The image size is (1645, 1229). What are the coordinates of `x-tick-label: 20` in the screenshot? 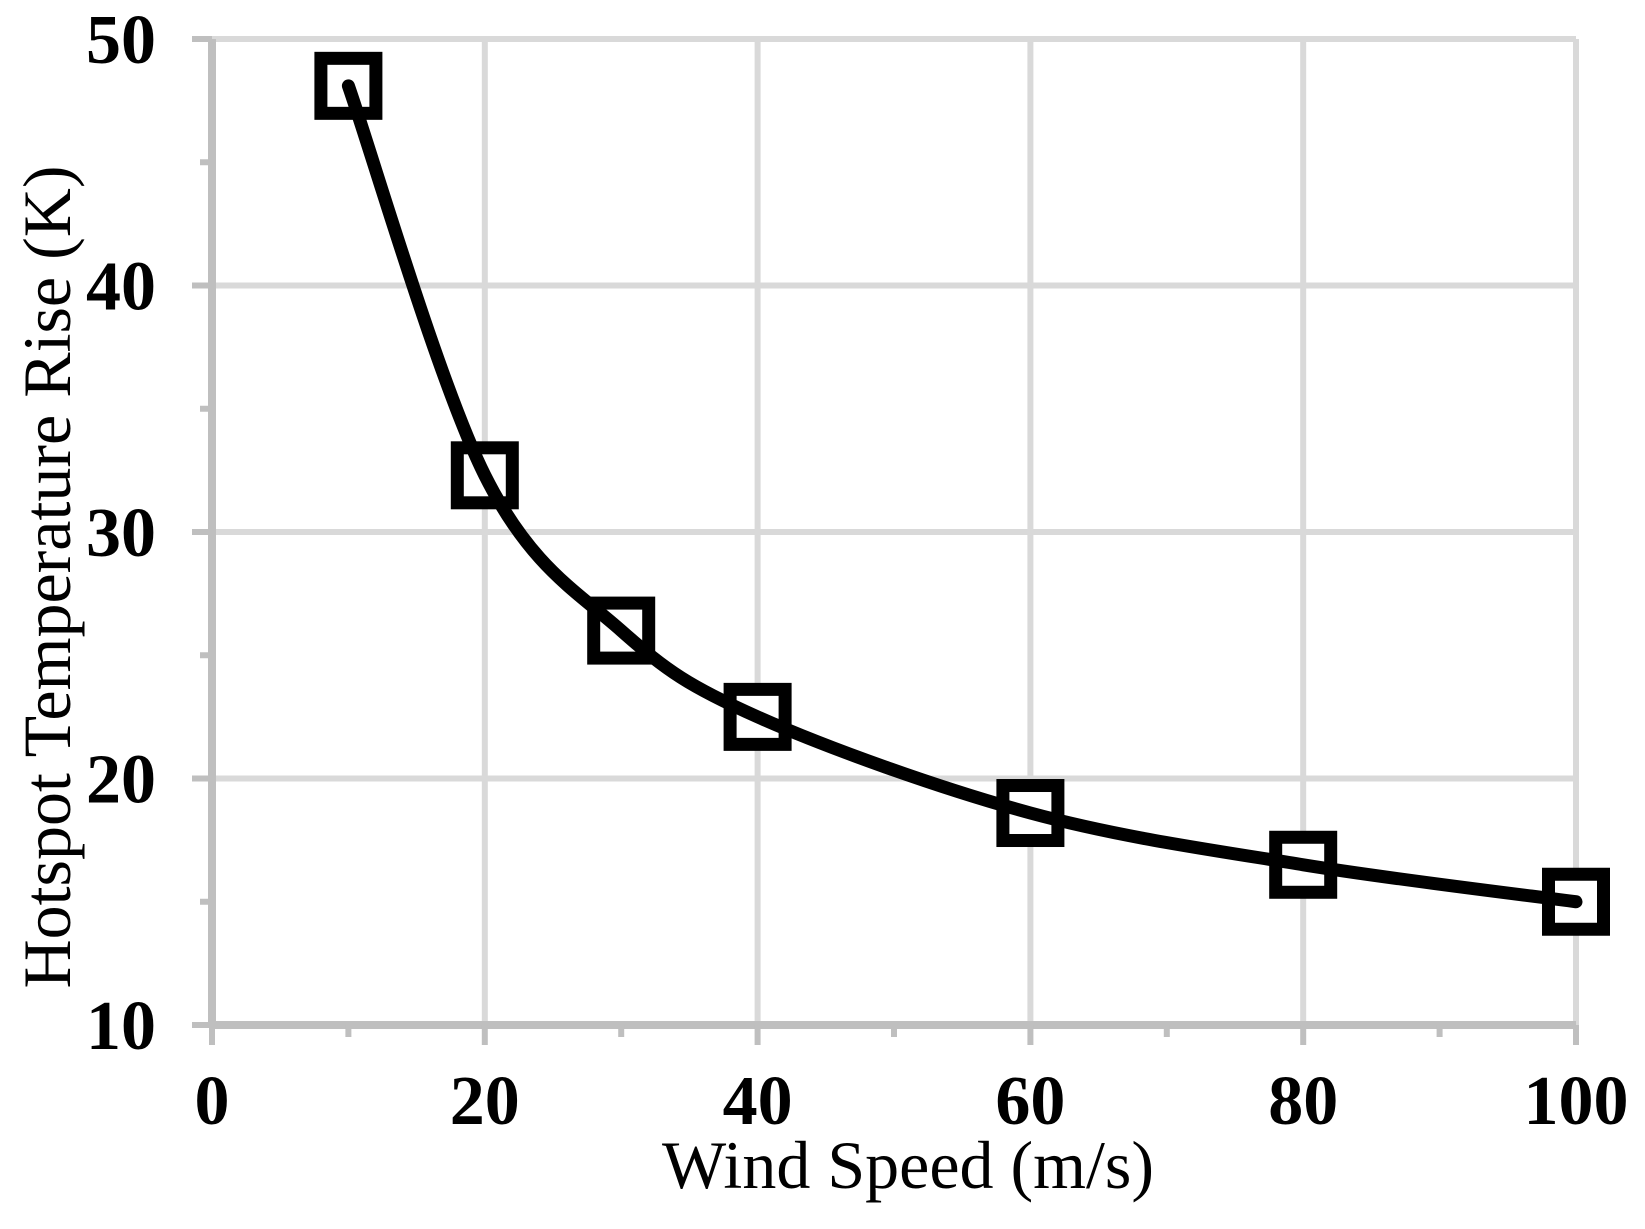 It's located at (485, 1101).